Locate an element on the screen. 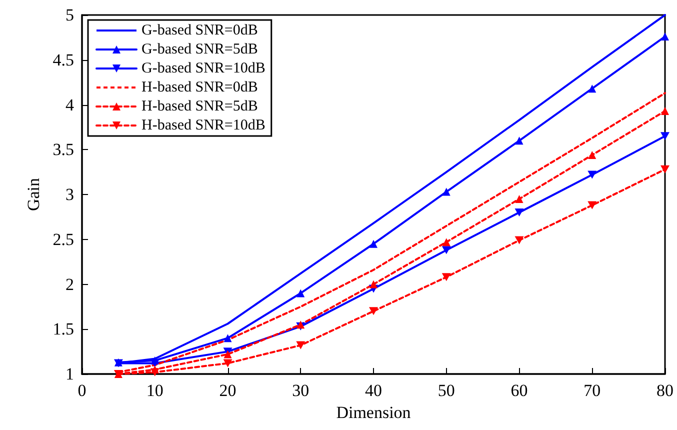  legend-label: G-based SNR=0dB is located at coordinates (200, 30).